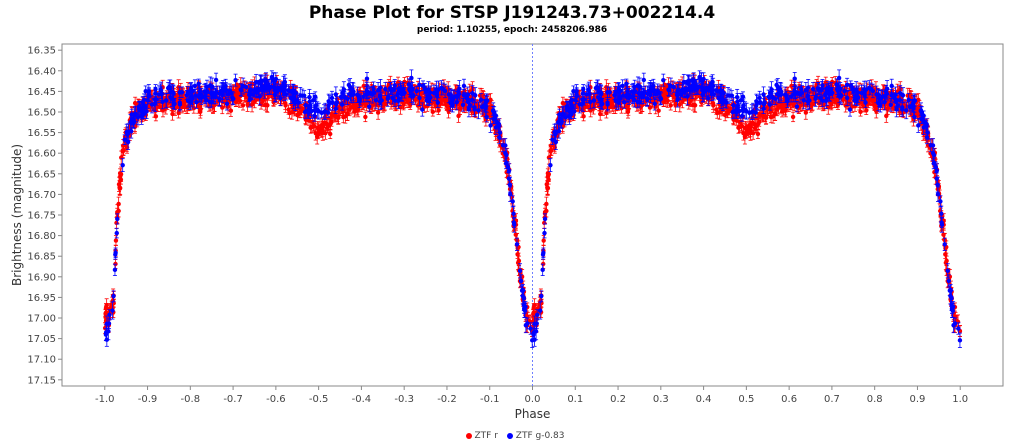  Describe the element at coordinates (512, 13) in the screenshot. I see `chart-title: Phase Plot for STSP J191243.73+002214.4` at that location.